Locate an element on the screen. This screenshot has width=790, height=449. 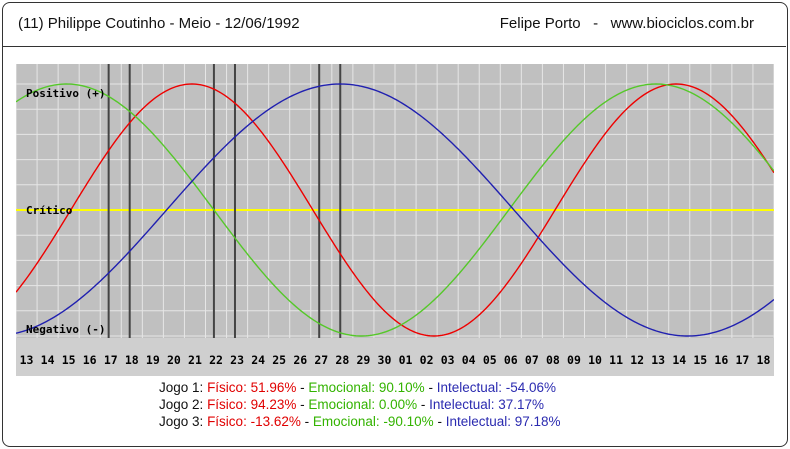
x-axis-band is located at coordinates (395, 357).